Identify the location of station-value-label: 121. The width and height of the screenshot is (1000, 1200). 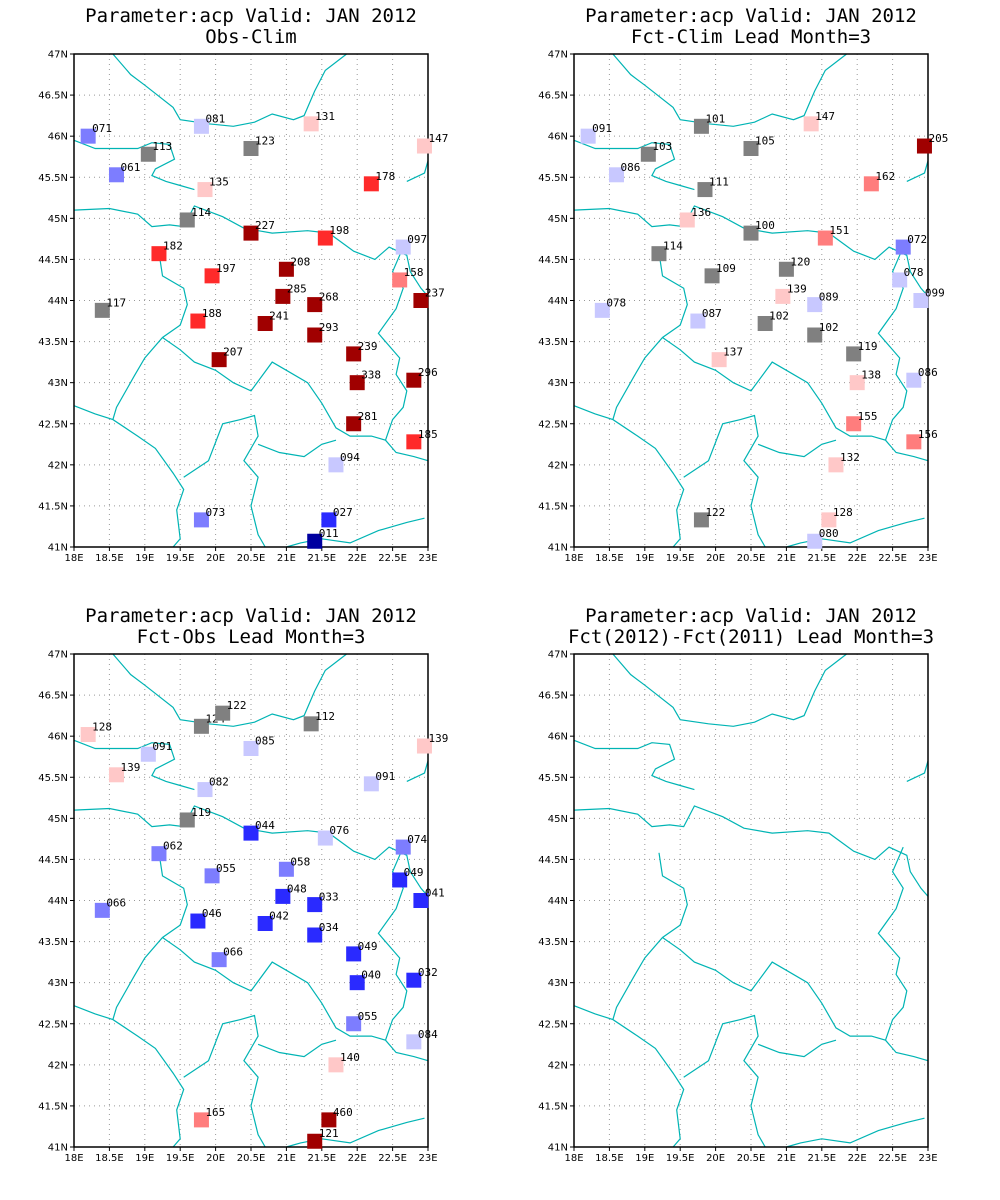
(329, 1133).